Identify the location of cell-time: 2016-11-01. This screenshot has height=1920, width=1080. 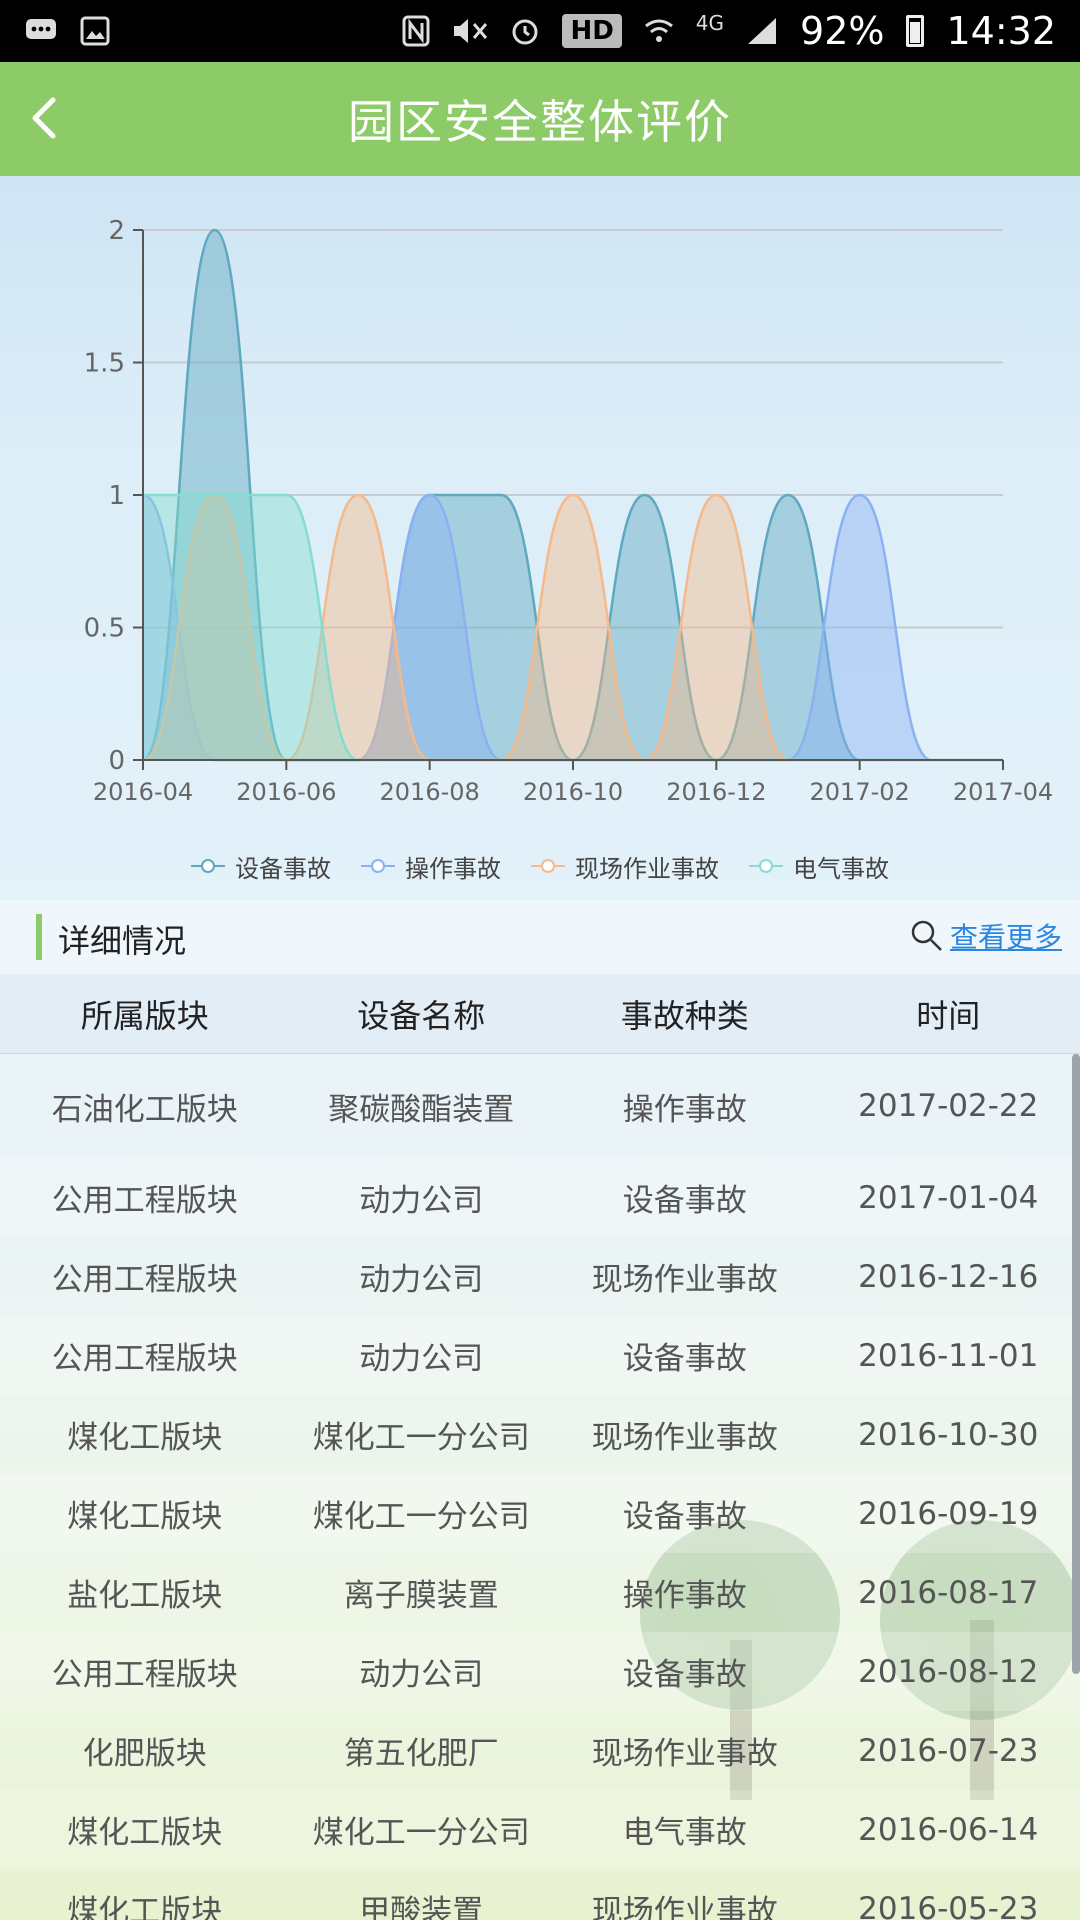
(948, 1355).